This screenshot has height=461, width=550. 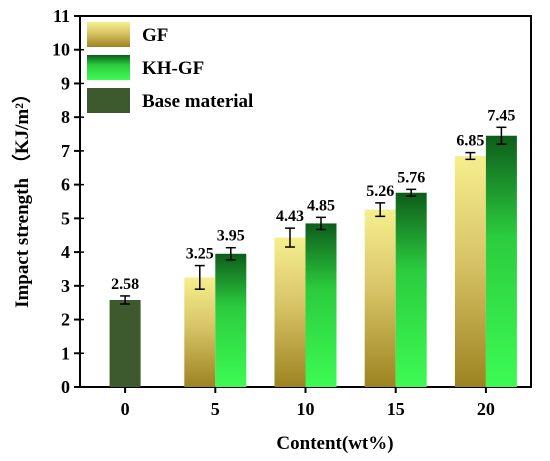 What do you see at coordinates (61, 50) in the screenshot?
I see `y-tick-label: 10` at bounding box center [61, 50].